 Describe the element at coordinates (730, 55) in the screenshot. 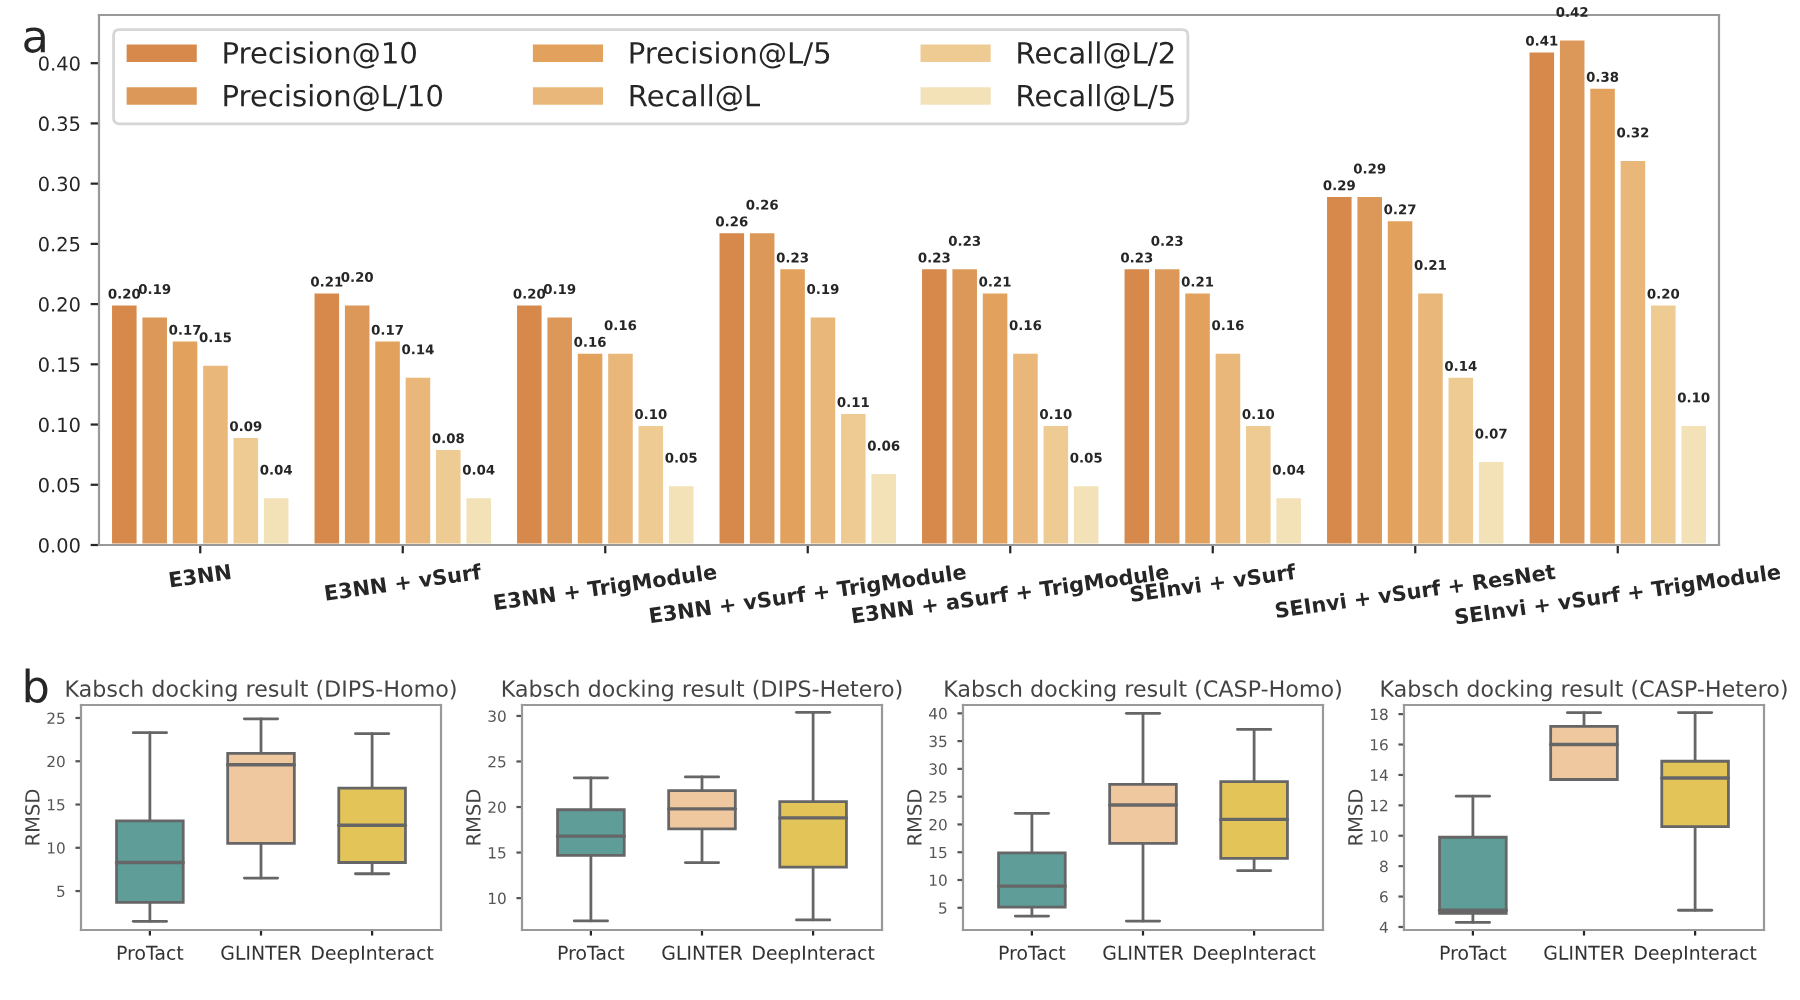

I see `legend-label: Precision@L/5` at that location.